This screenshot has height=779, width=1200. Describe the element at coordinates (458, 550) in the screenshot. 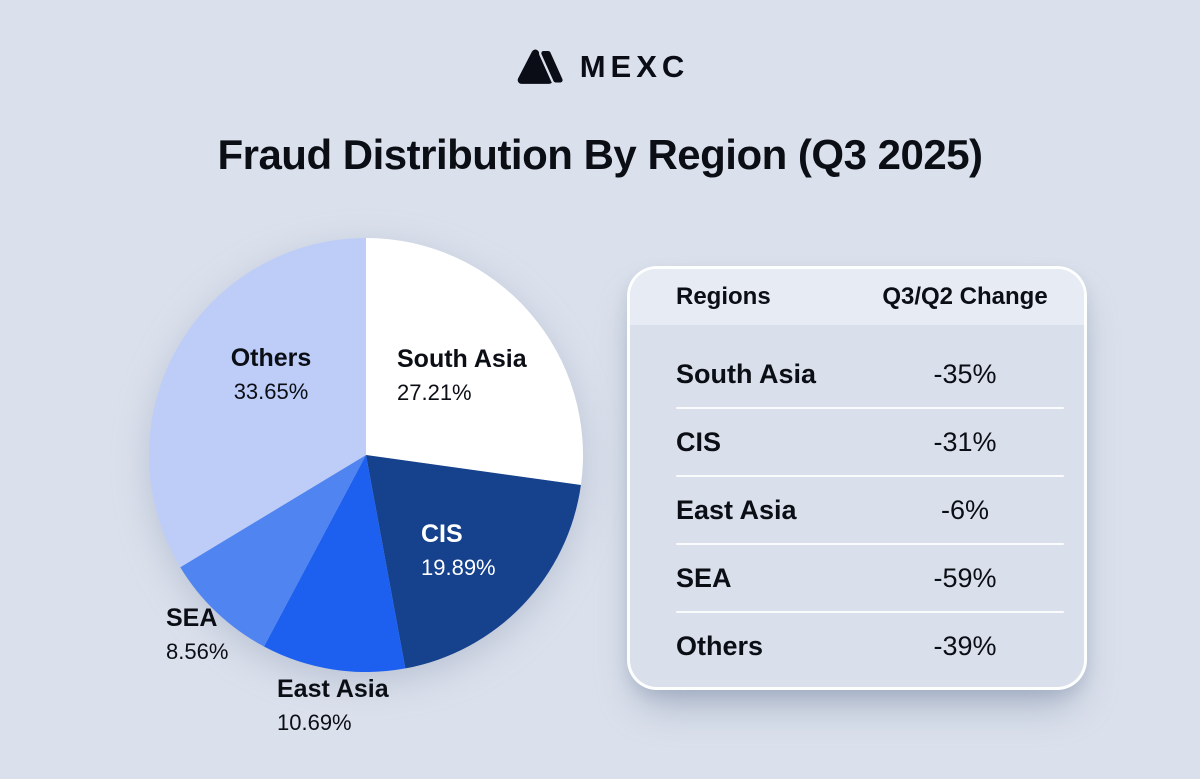

I see `pie-label-cis: CIS 19.89%` at that location.